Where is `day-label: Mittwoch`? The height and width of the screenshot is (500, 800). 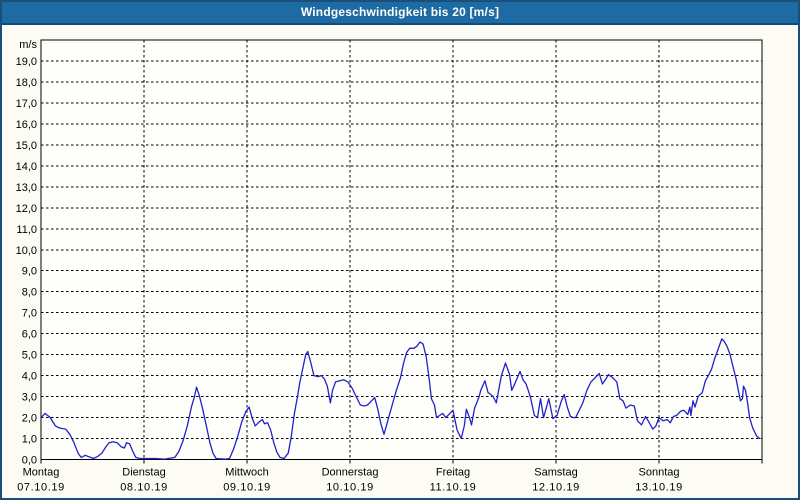 day-label: Mittwoch is located at coordinates (246, 473).